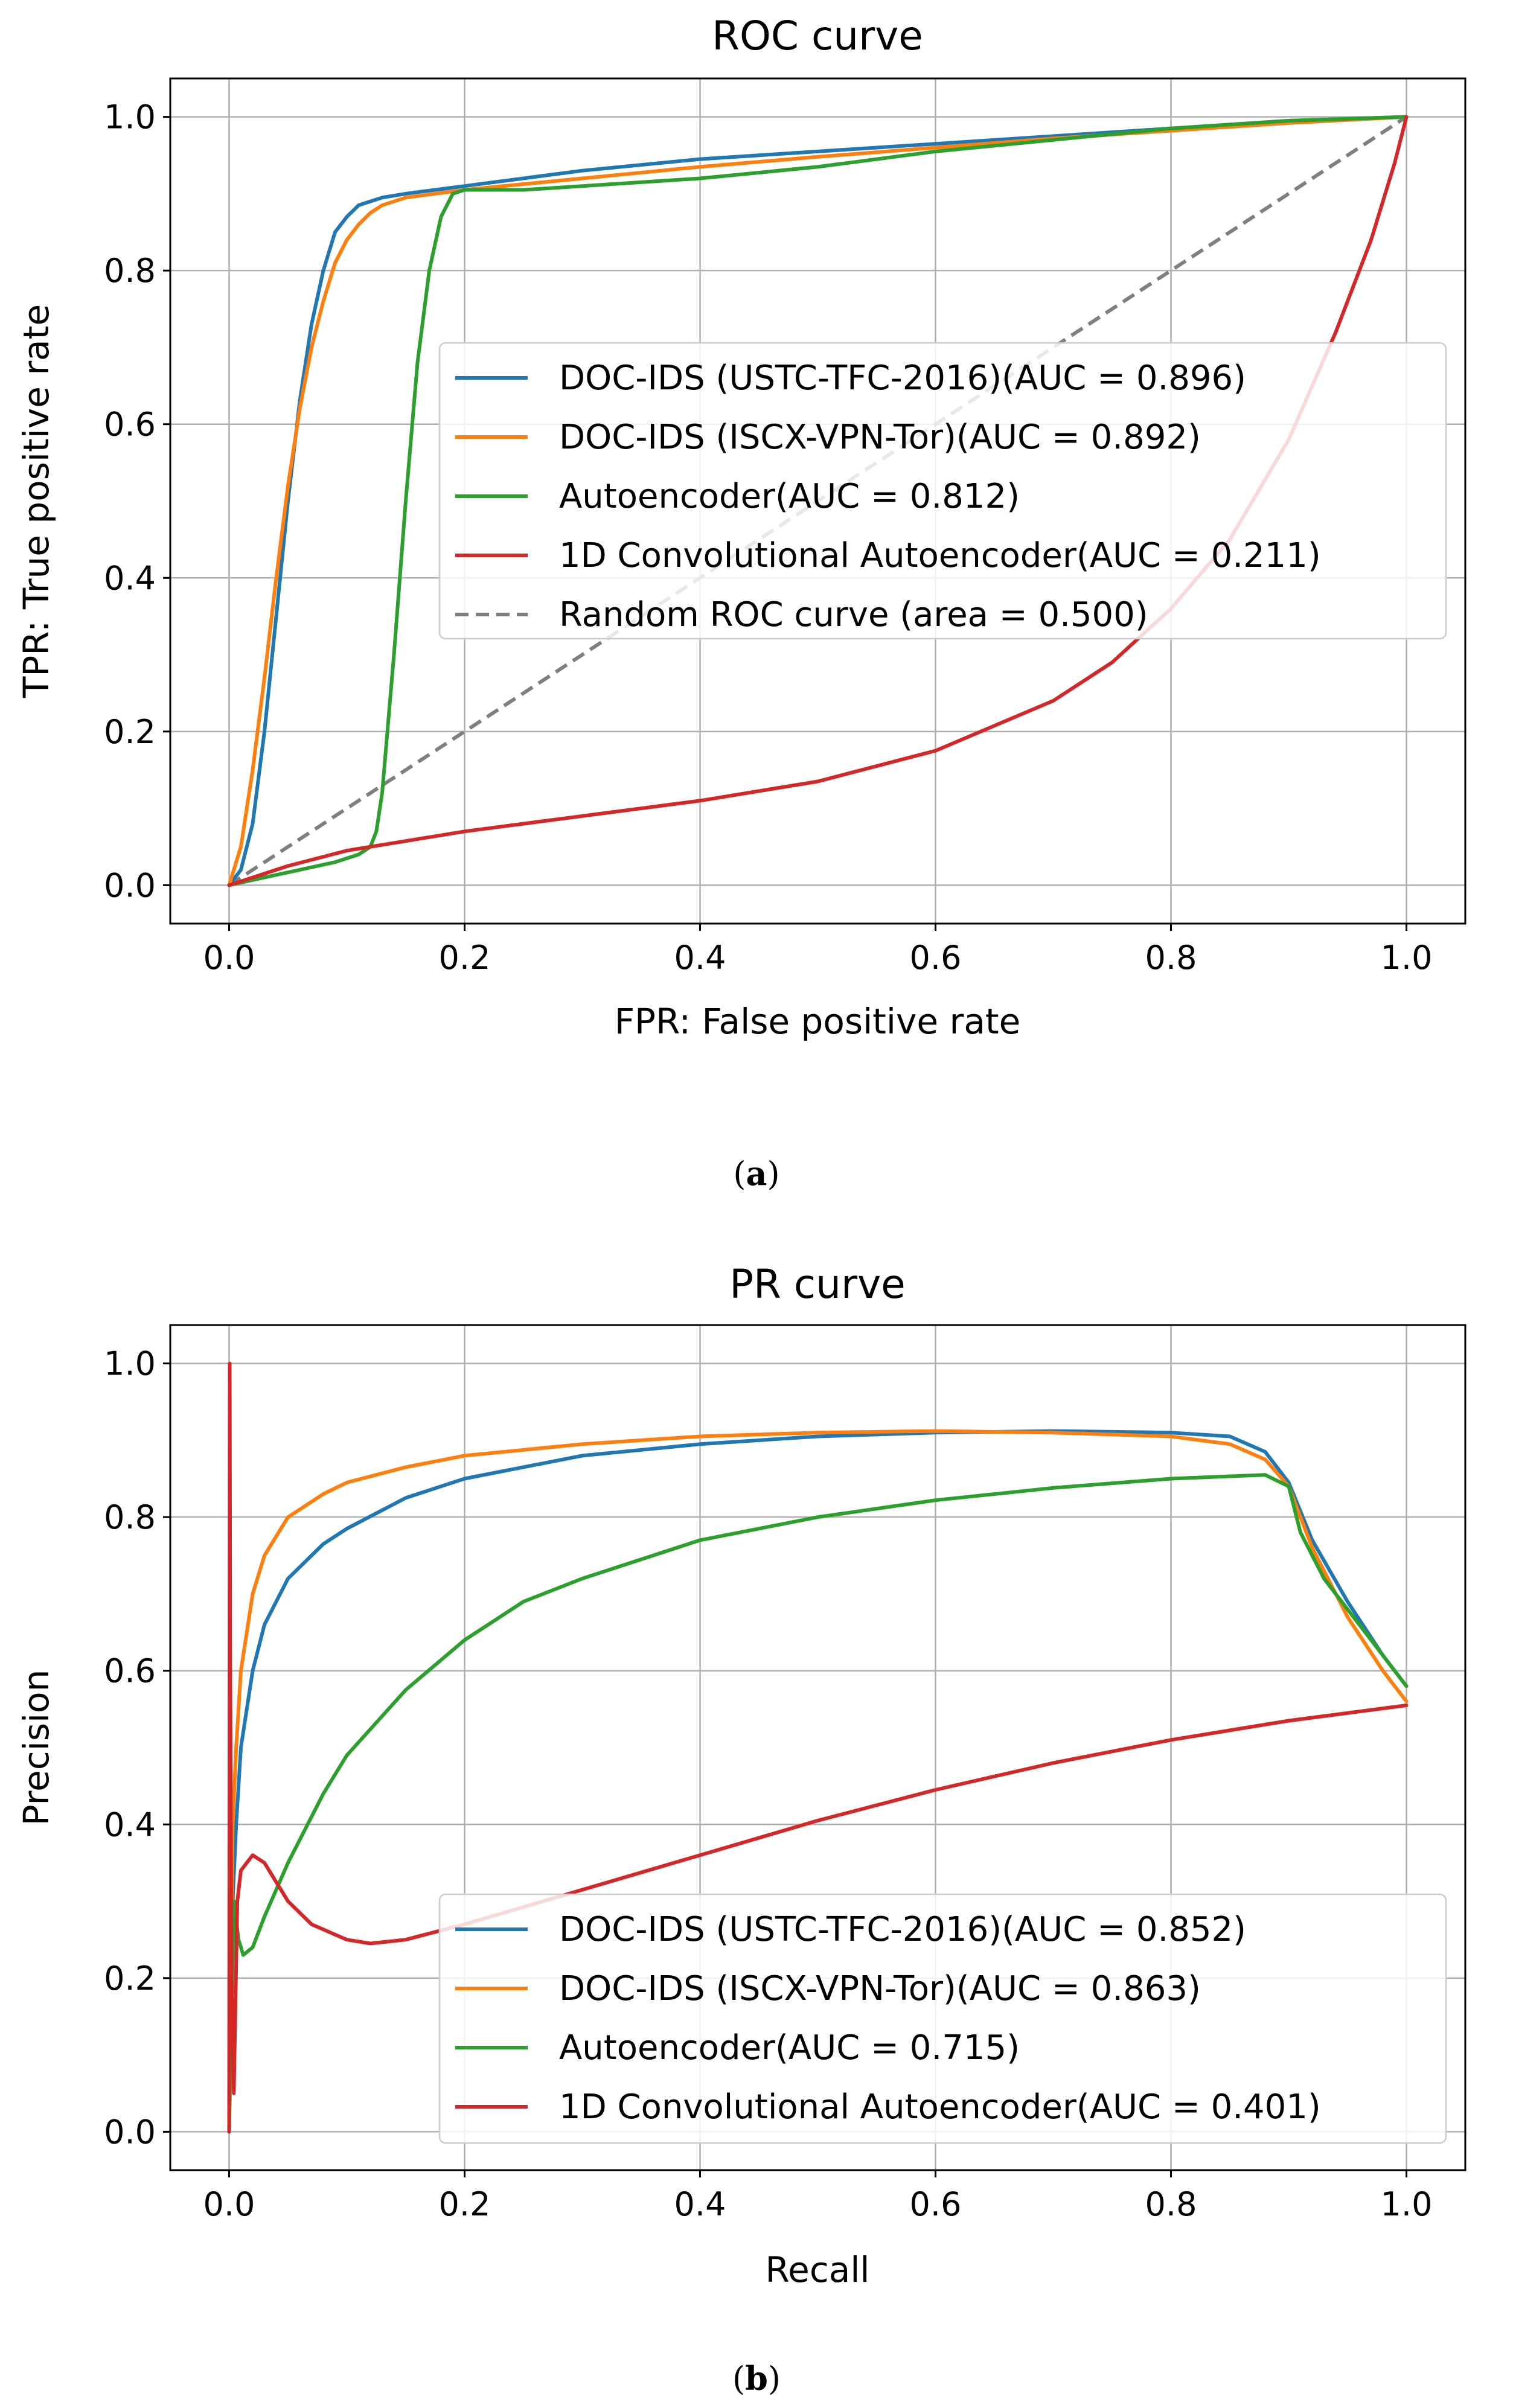 This screenshot has height=2408, width=1513. I want to click on pr-legend-box, so click(942, 2018).